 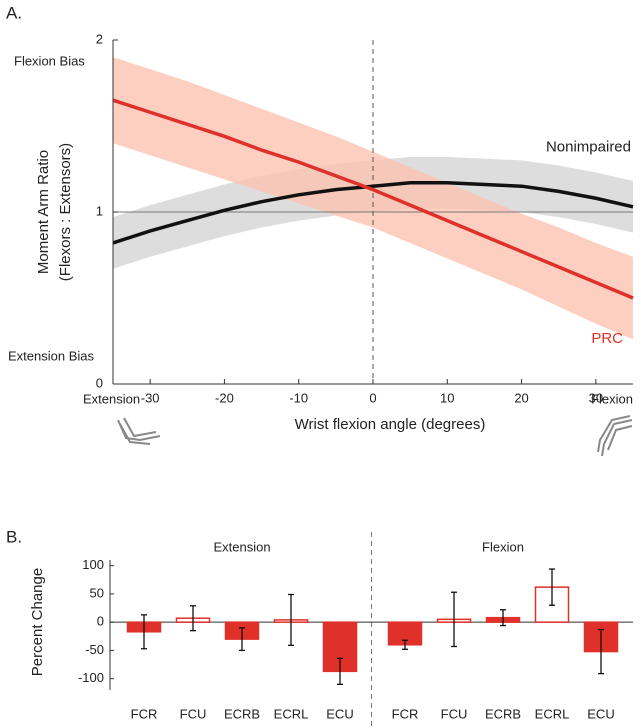 What do you see at coordinates (93, 564) in the screenshot?
I see `y-tick-label: 100` at bounding box center [93, 564].